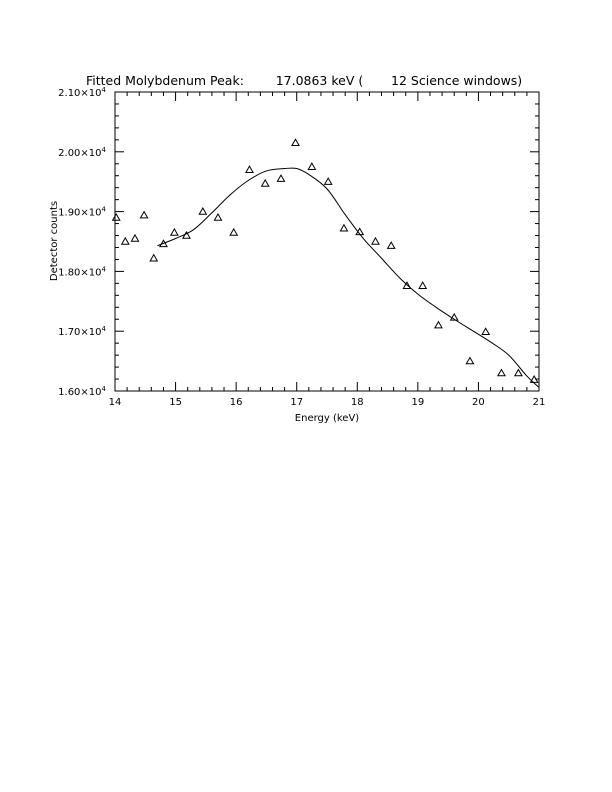  What do you see at coordinates (539, 402) in the screenshot?
I see `x-tick-label: 21` at bounding box center [539, 402].